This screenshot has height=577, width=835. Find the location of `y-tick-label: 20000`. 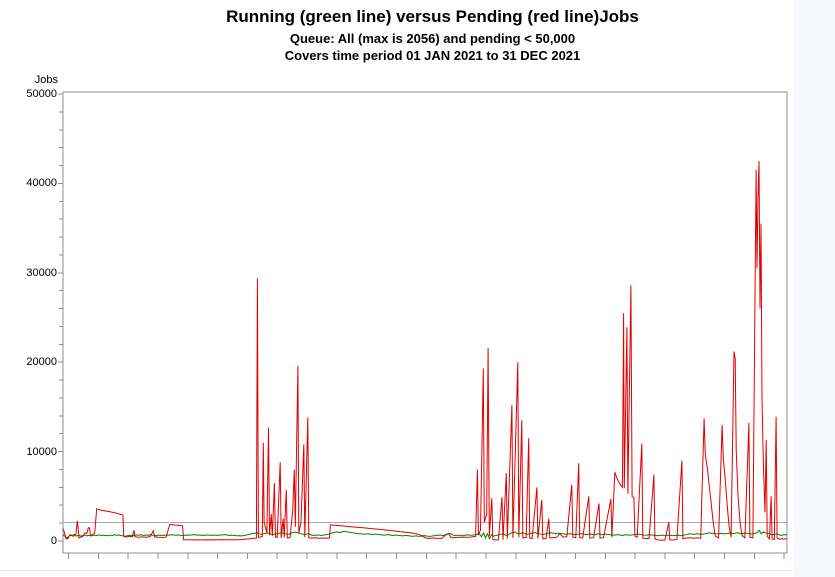

y-tick-label: 20000 is located at coordinates (41, 362).